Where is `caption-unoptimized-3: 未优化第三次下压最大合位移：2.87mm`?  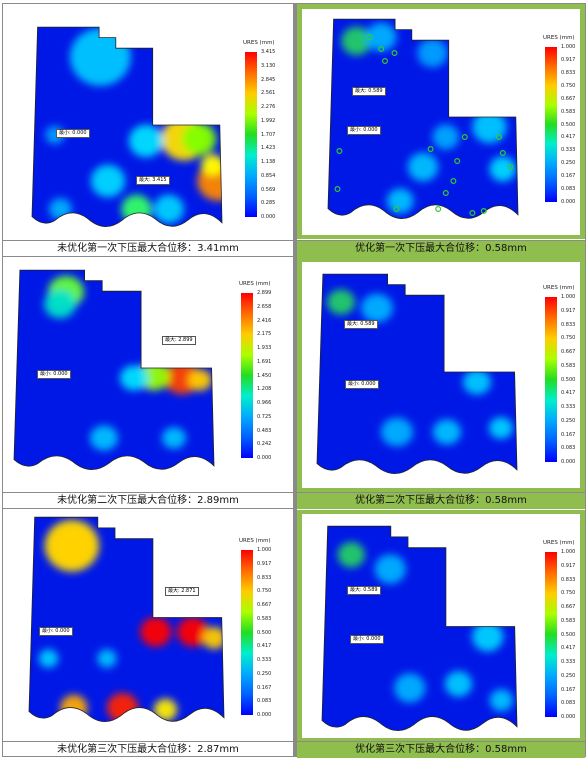 caption-unoptimized-3: 未优化第三次下压最大合位移：2.87mm is located at coordinates (148, 749).